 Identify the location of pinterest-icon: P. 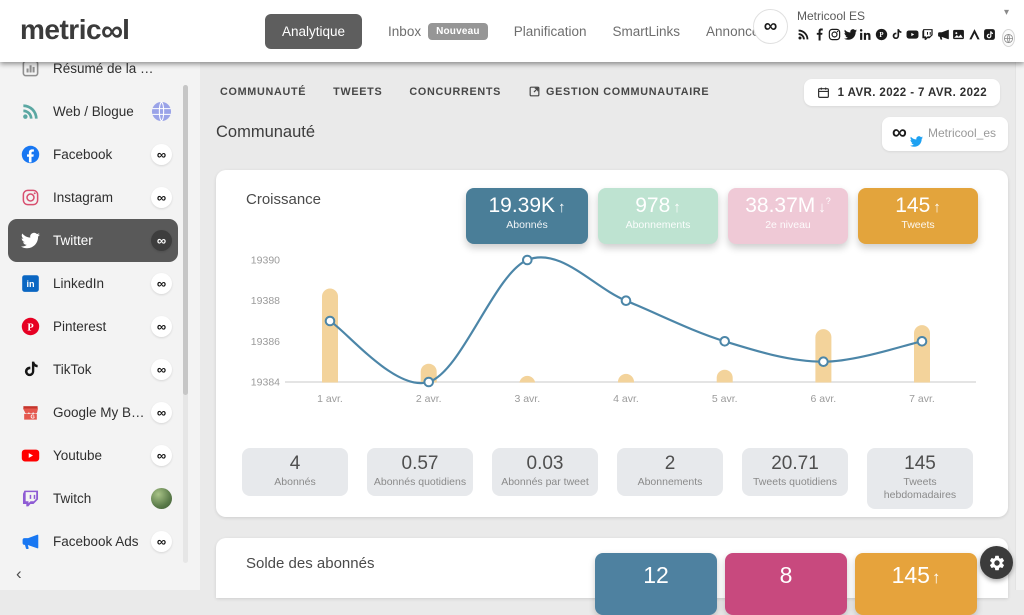
(881, 34).